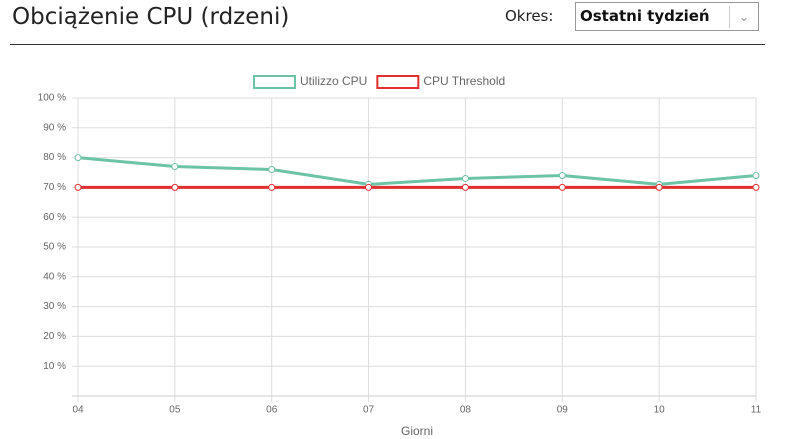  What do you see at coordinates (272, 410) in the screenshot?
I see `x-tick-label: 06` at bounding box center [272, 410].